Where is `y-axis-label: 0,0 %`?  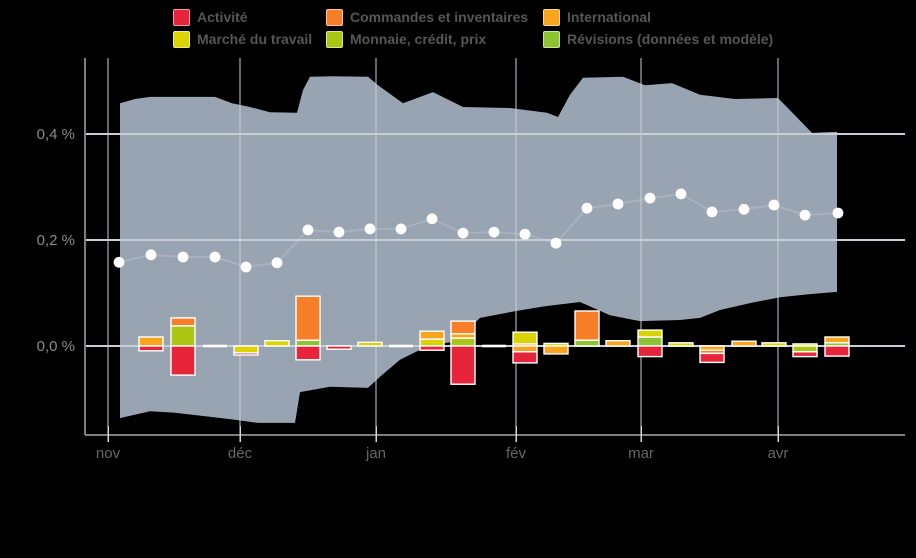 y-axis-label: 0,0 % is located at coordinates (56, 346).